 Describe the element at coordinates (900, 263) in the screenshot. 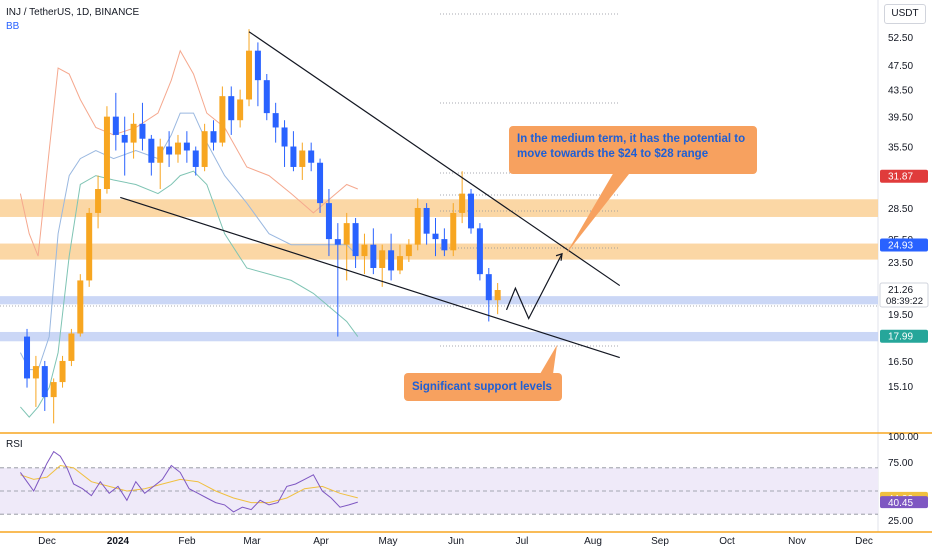

I see `price-tick-label: 23.50` at that location.